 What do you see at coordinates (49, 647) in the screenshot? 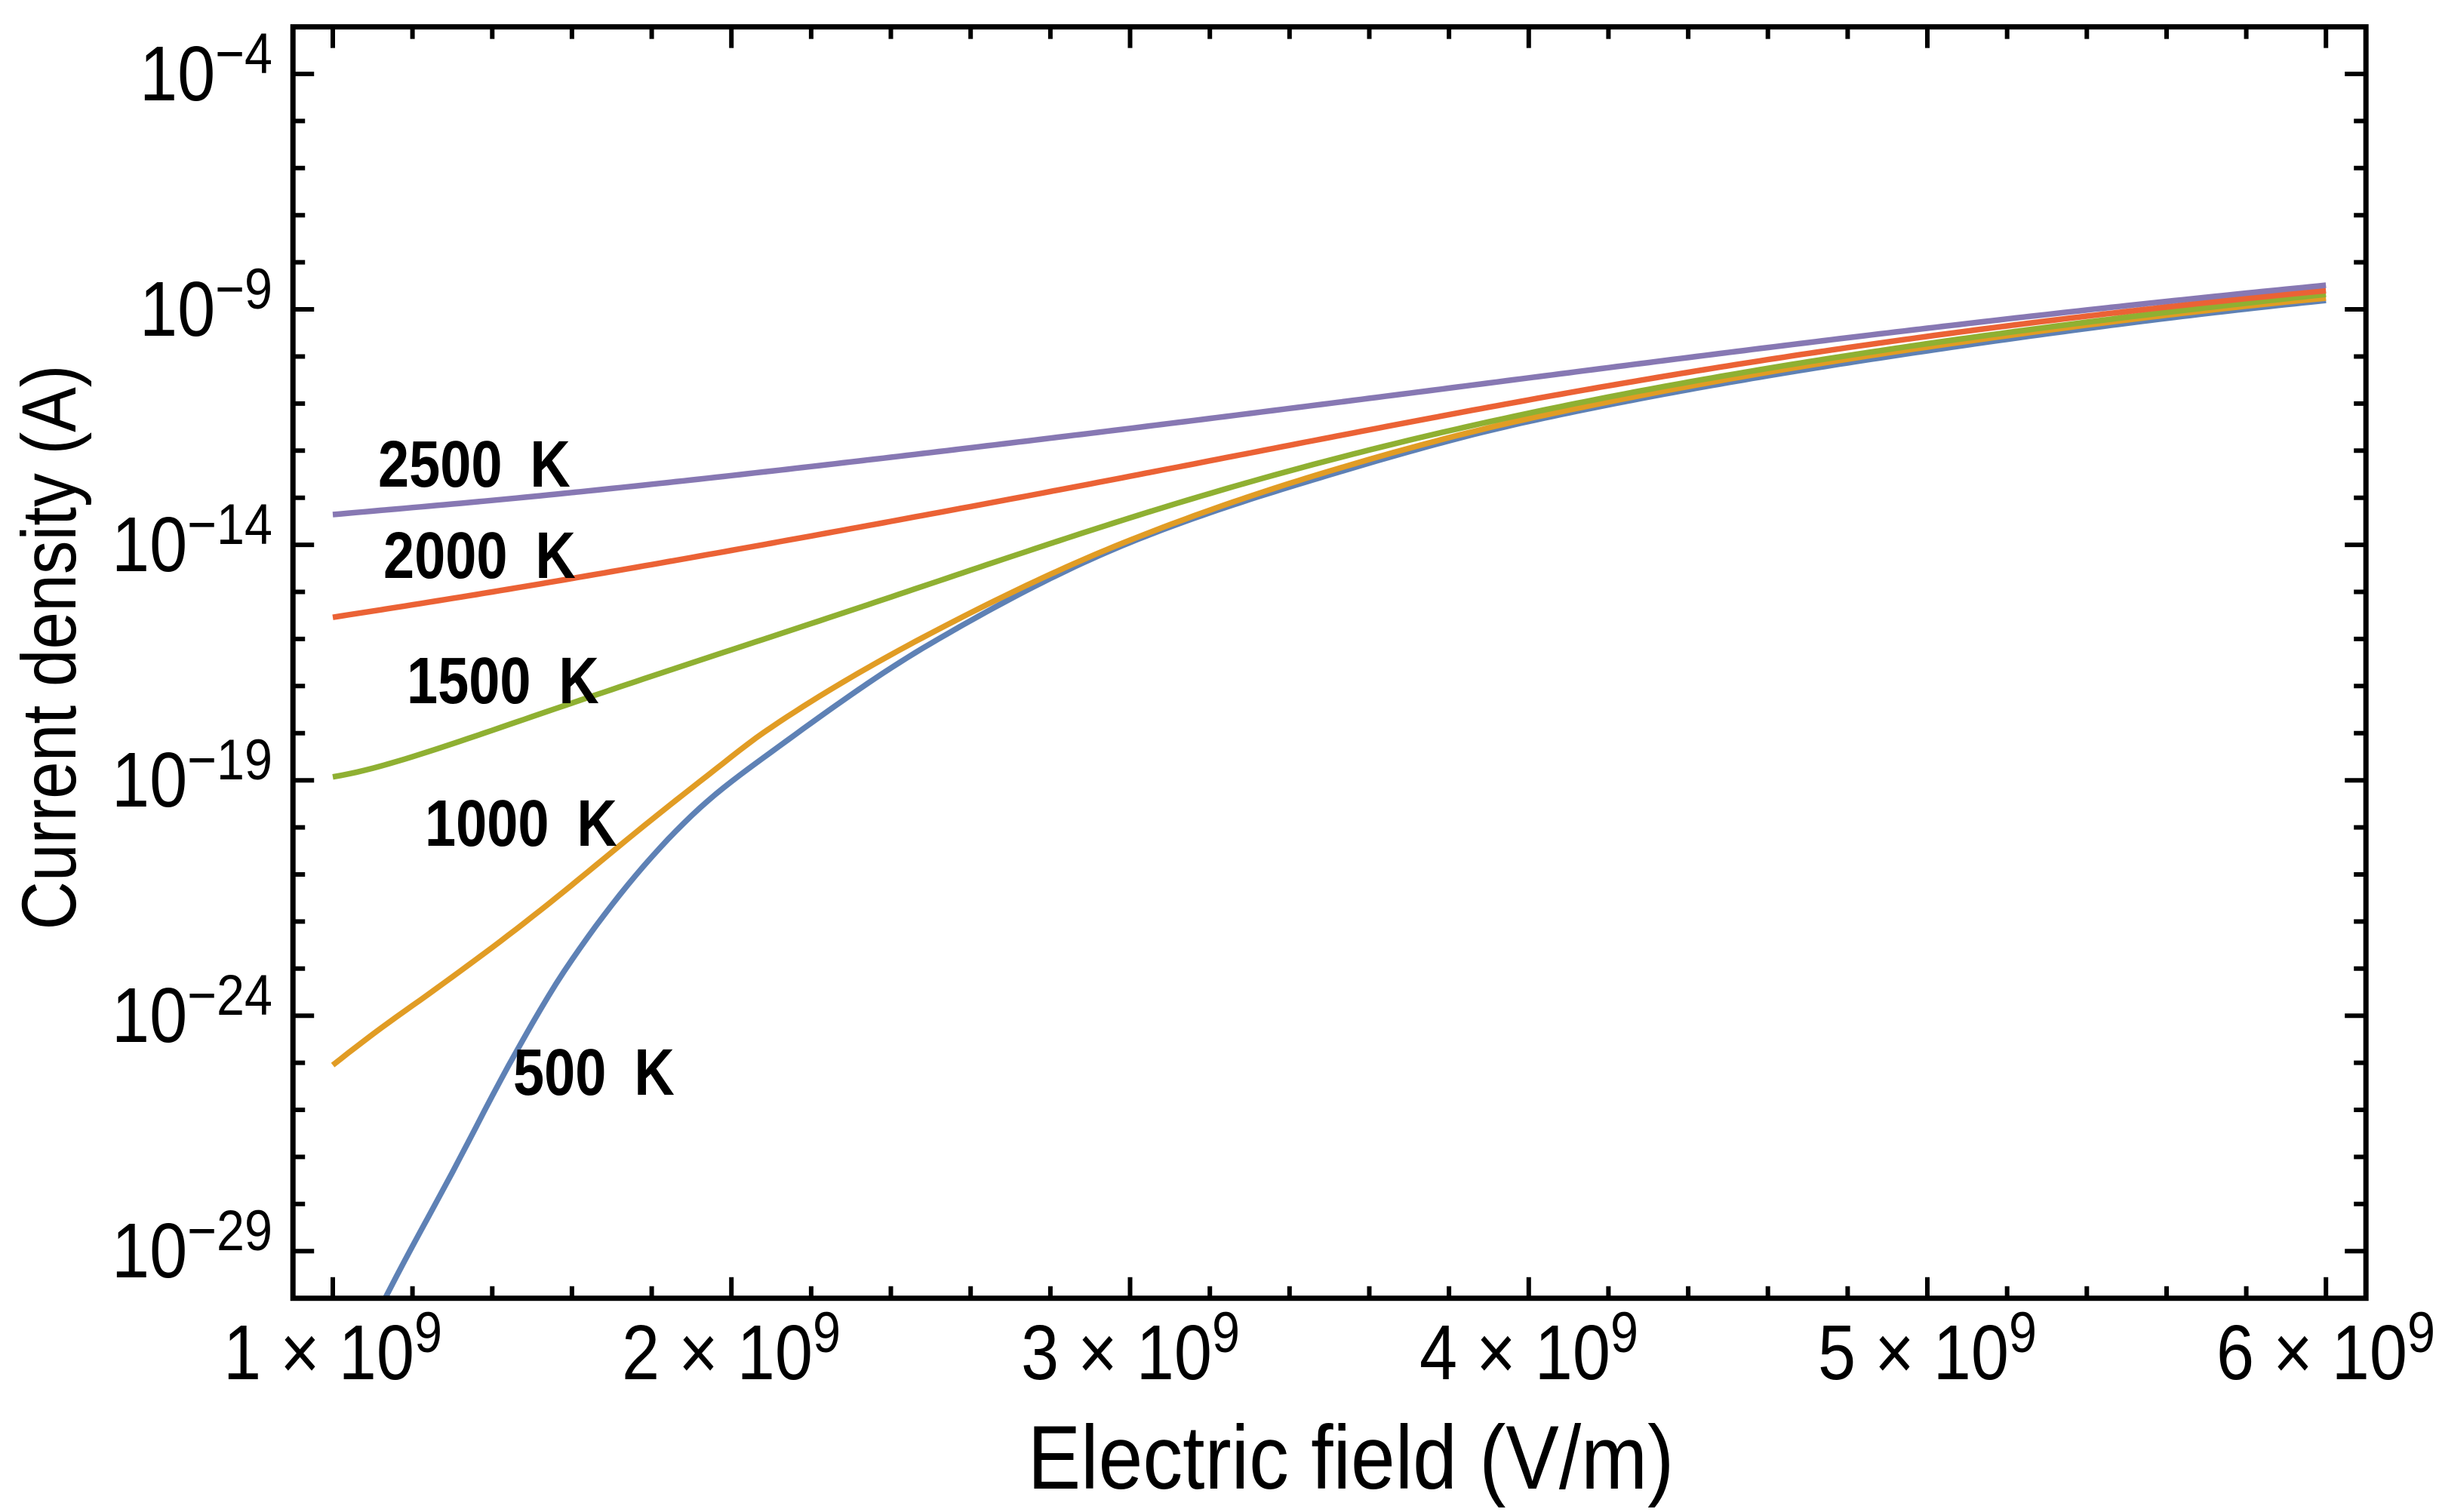
I see `svg-text: Current density (A)` at bounding box center [49, 647].